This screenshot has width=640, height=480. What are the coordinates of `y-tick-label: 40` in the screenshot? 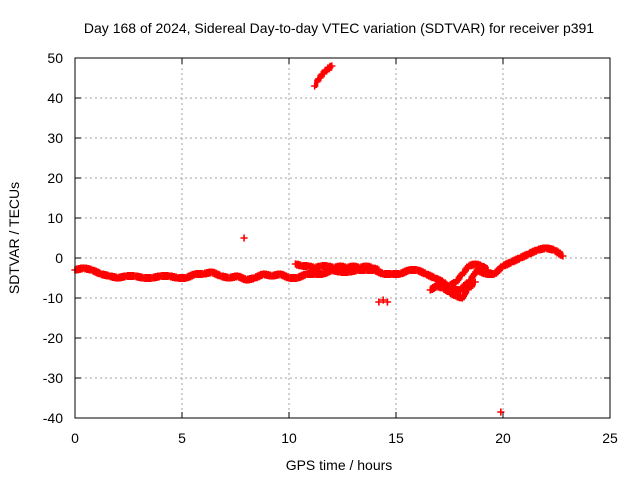 It's located at (55, 98).